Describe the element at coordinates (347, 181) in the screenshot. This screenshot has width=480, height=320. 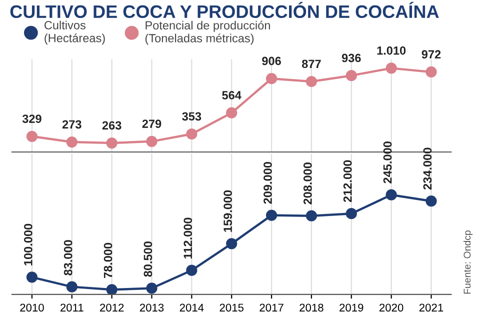
I see `data-label: 212.000` at that location.